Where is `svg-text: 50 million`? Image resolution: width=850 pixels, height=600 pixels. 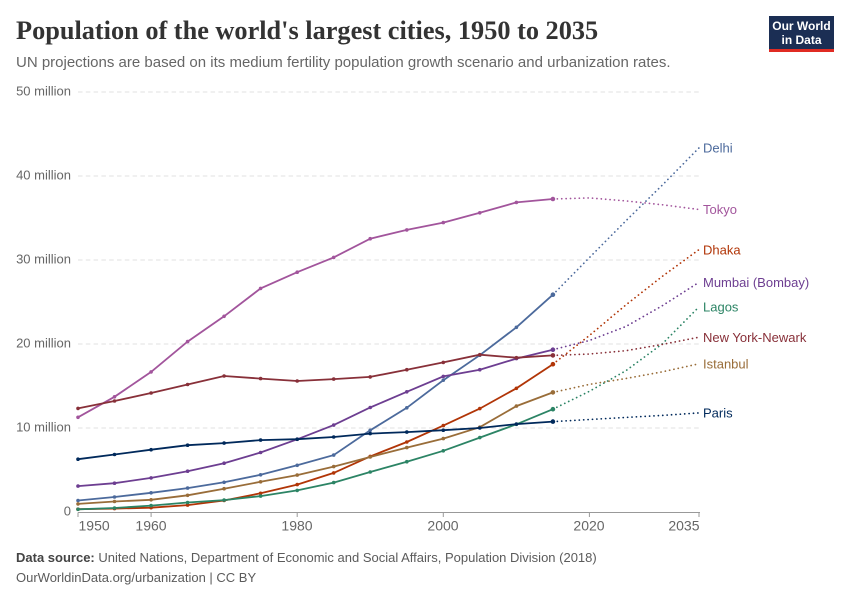 svg-text: 50 million is located at coordinates (43, 91).